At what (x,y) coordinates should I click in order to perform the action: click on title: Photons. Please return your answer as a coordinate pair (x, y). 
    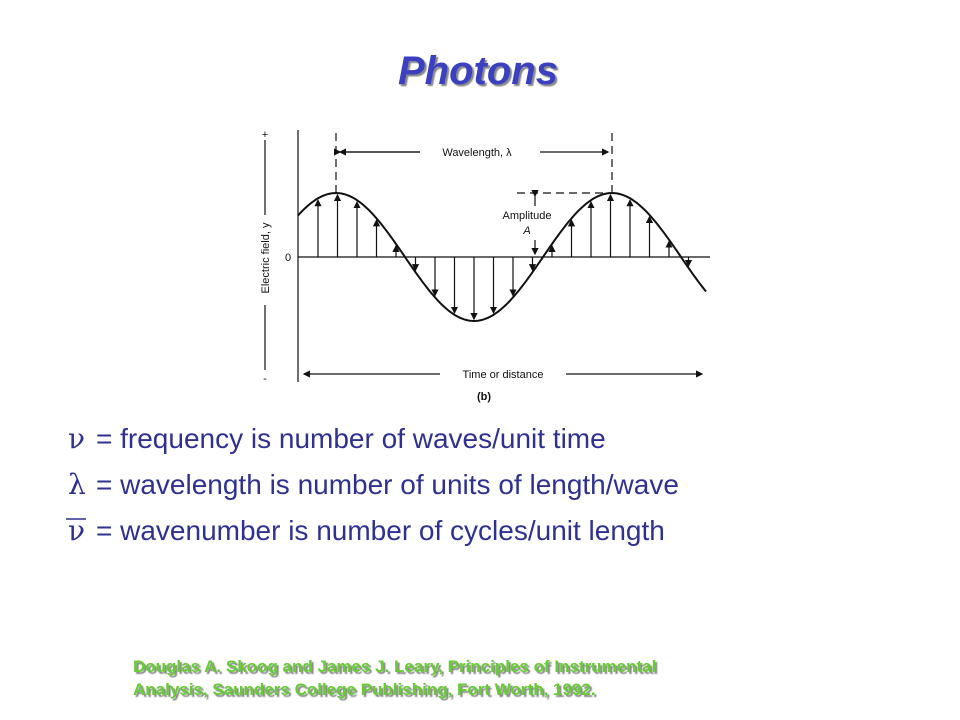
    Looking at the image, I should click on (478, 71).